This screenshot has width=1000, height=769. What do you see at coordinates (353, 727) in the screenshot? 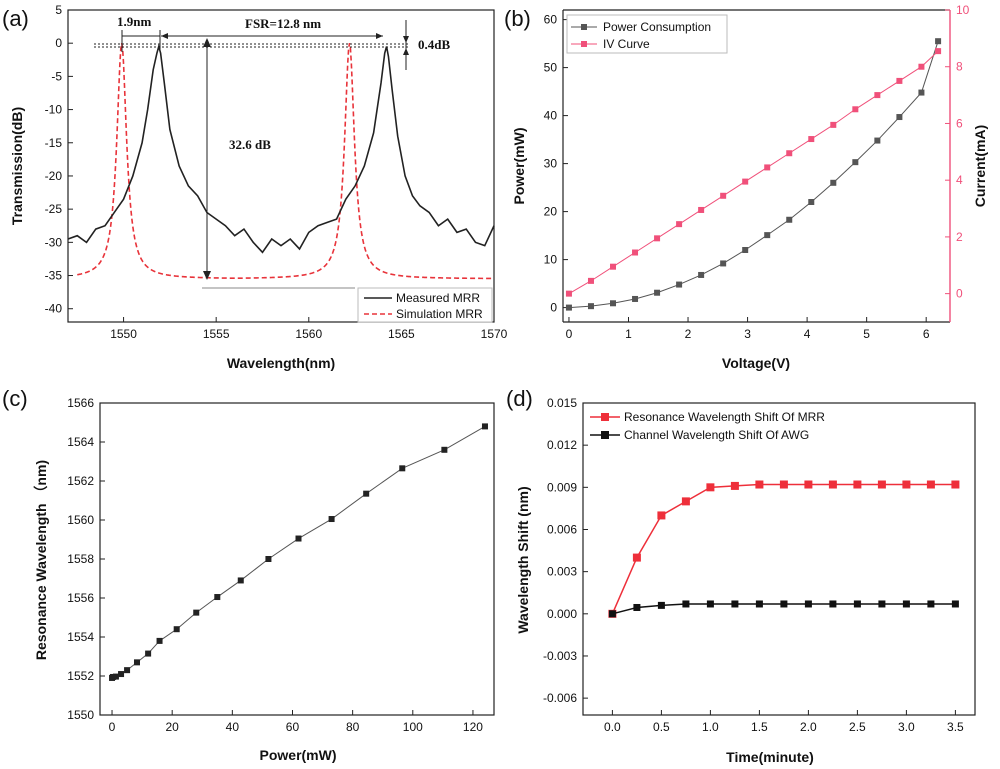
I see `x-tick-label: 80` at bounding box center [353, 727].